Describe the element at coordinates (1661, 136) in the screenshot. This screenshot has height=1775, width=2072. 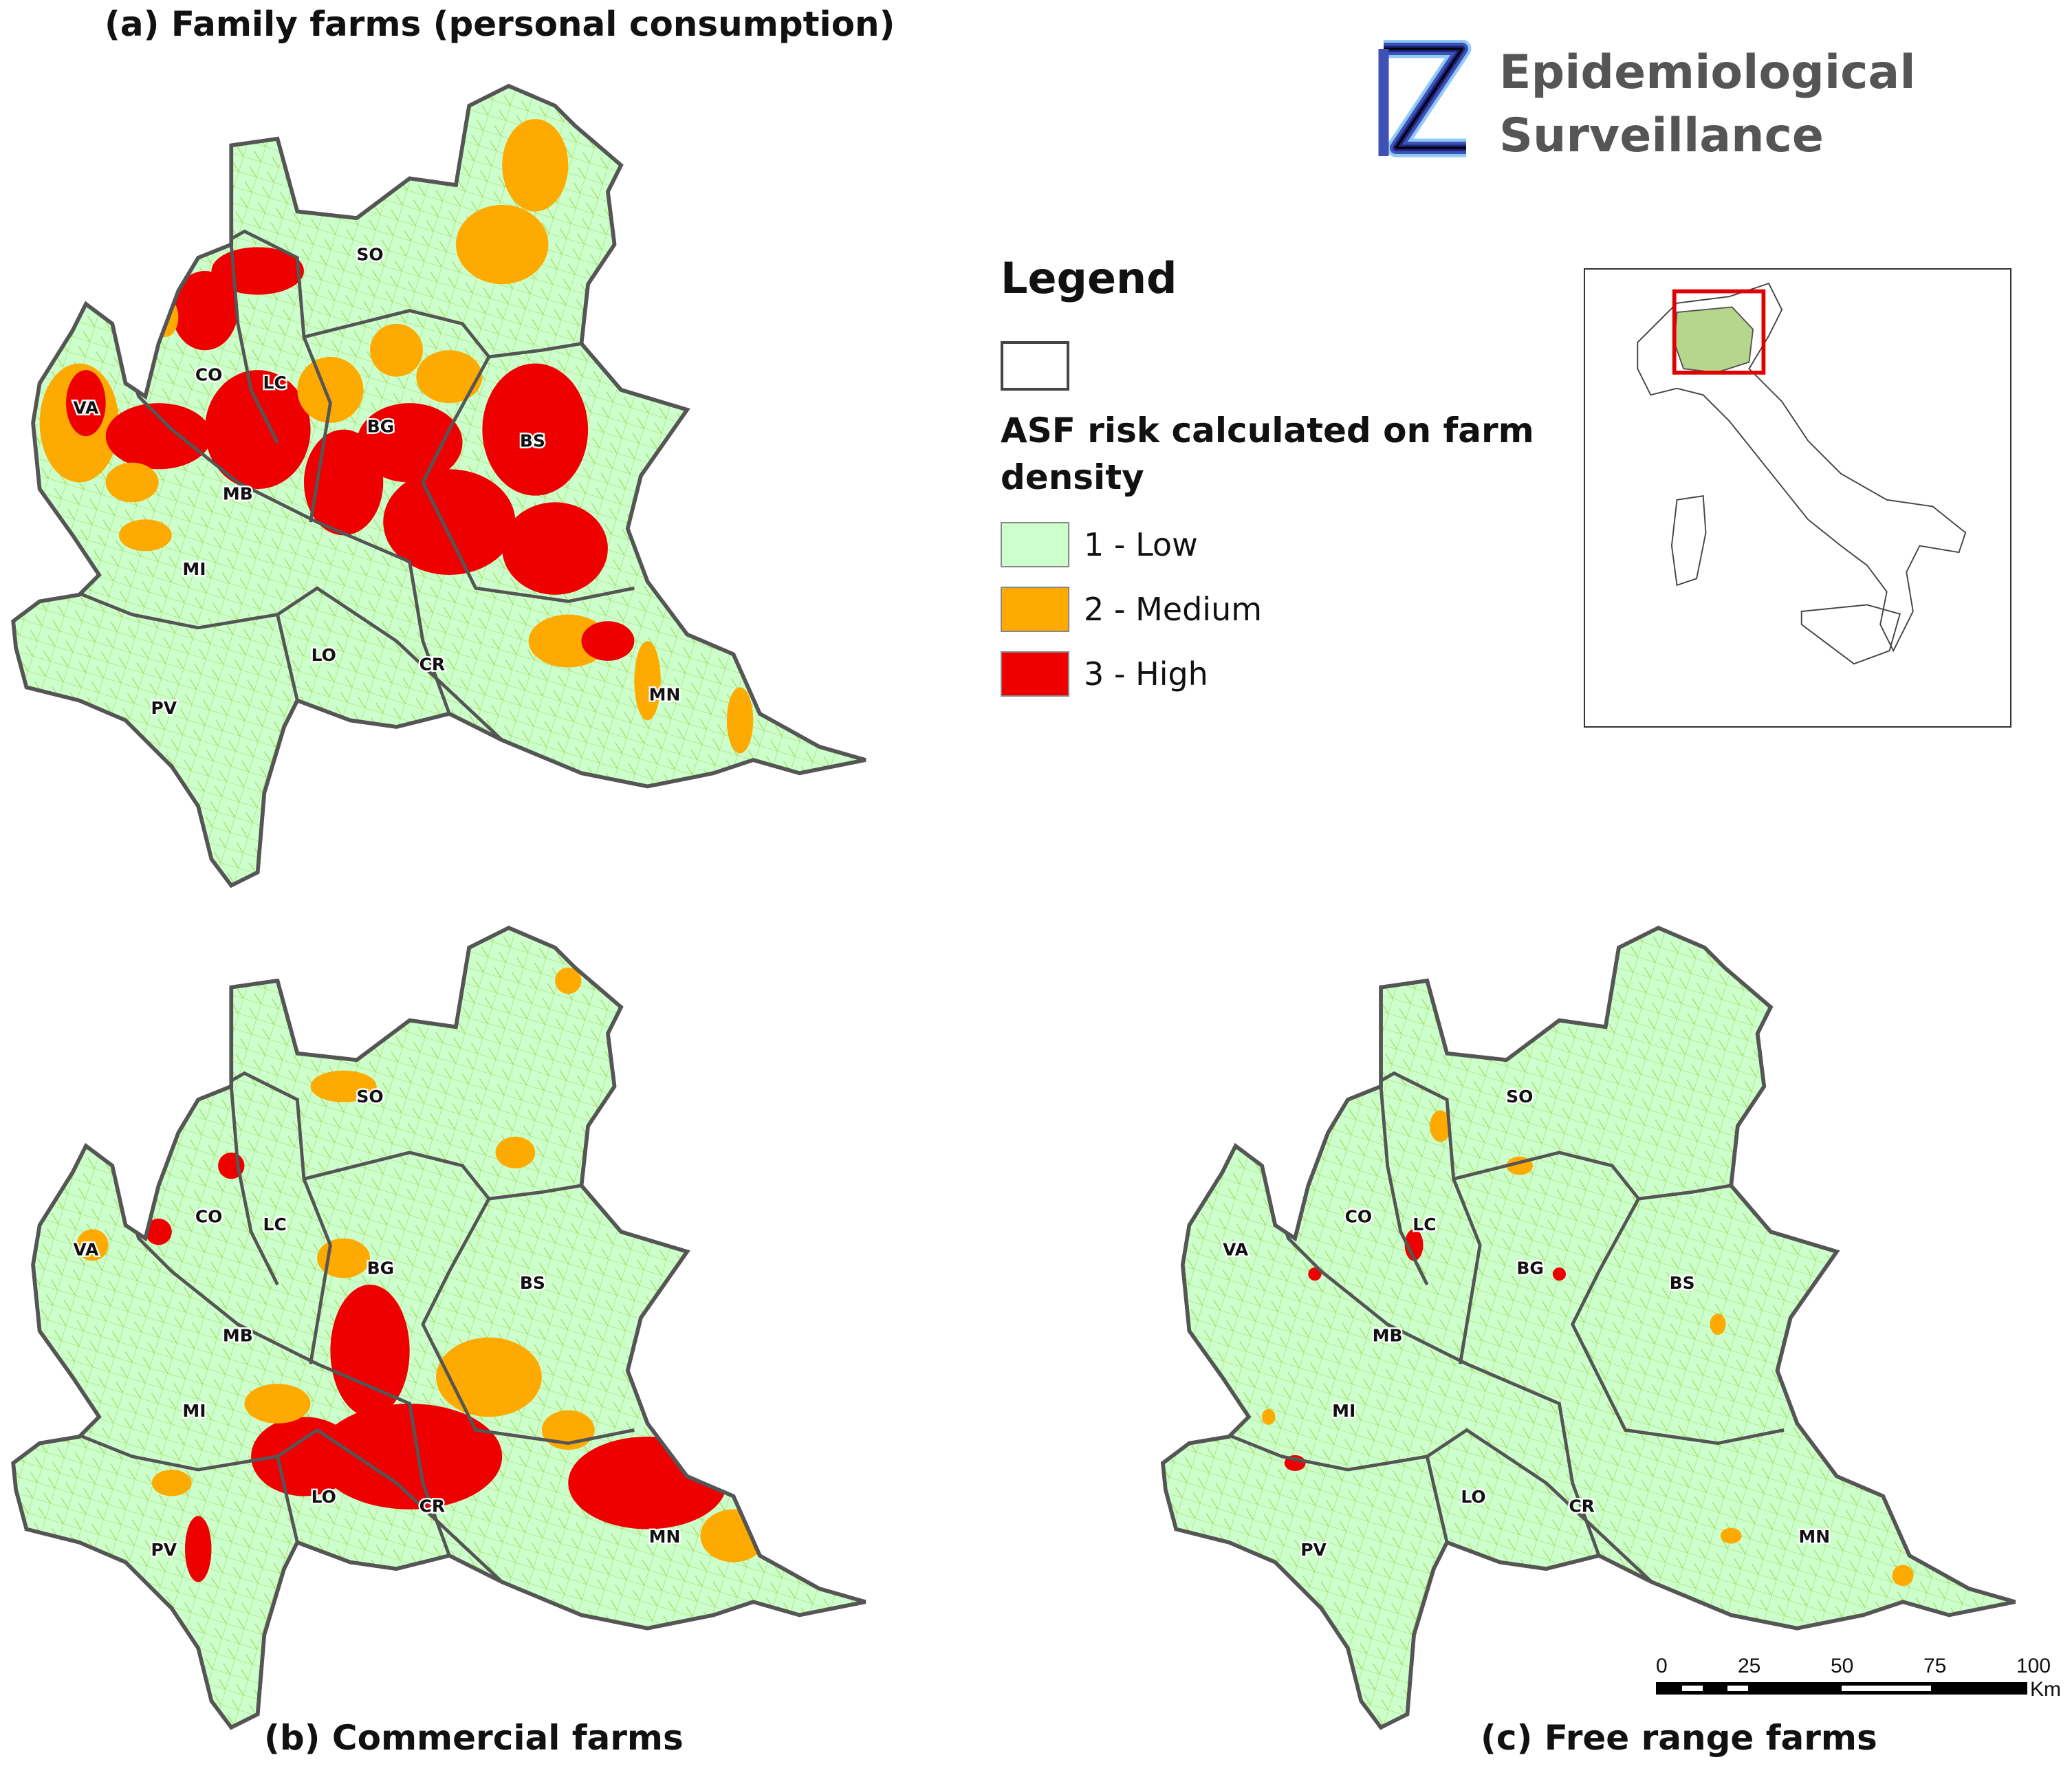
I see `logo-line-2: Surveillance` at that location.